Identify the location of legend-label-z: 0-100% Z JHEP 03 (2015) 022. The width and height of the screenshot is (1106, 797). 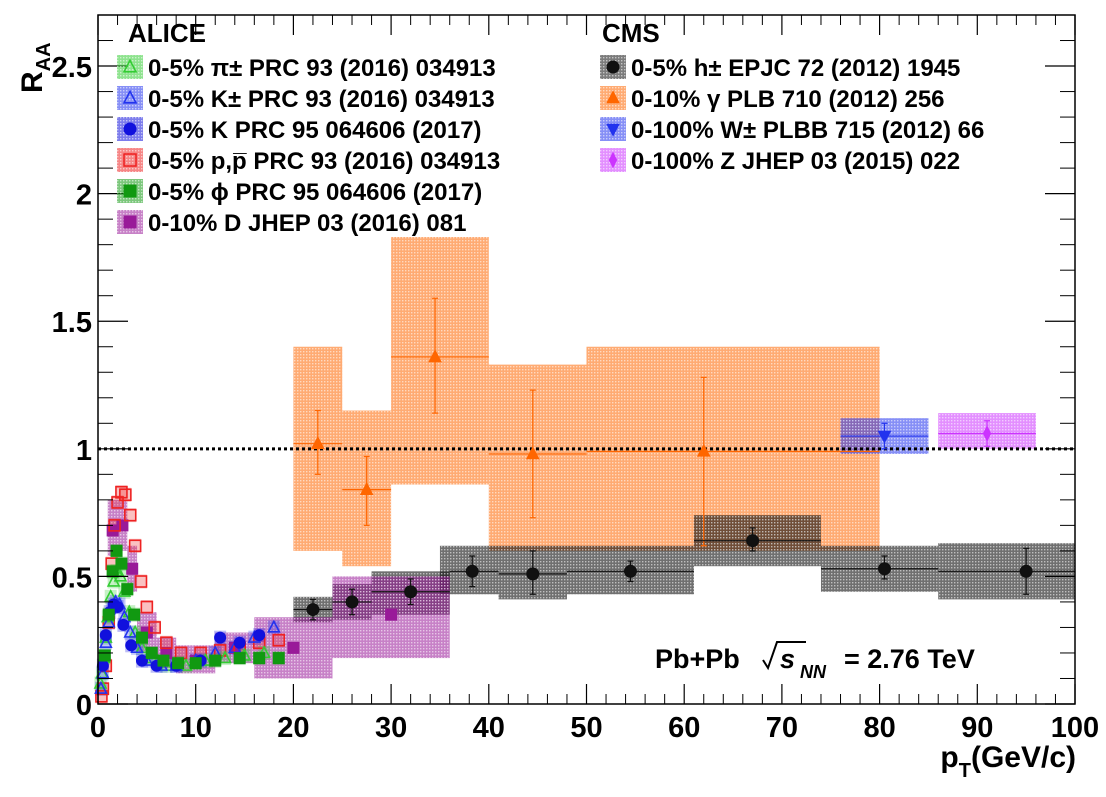
(795, 161).